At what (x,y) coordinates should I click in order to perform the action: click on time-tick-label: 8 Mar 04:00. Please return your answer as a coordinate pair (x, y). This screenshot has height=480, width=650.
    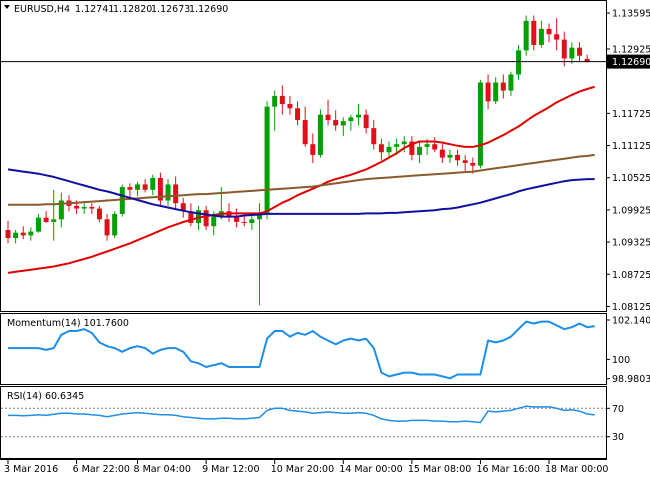
    Looking at the image, I should click on (162, 469).